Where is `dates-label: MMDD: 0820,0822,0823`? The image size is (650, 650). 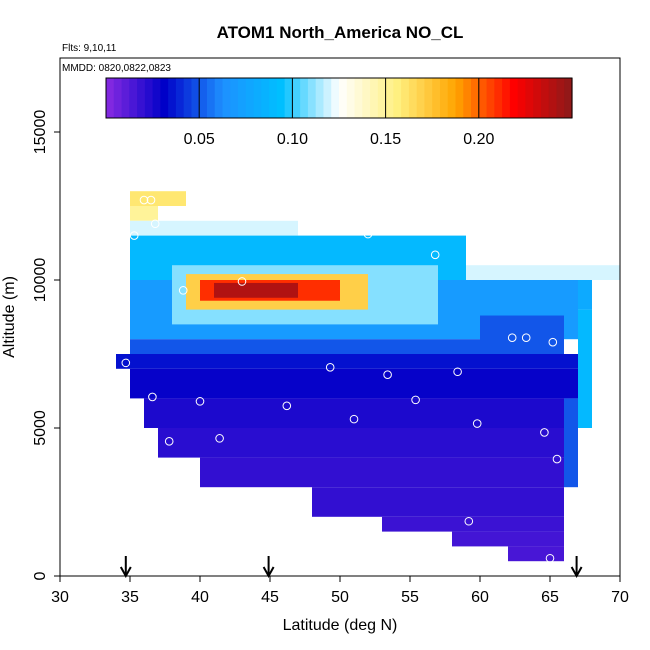 dates-label: MMDD: 0820,0822,0823 is located at coordinates (116, 68).